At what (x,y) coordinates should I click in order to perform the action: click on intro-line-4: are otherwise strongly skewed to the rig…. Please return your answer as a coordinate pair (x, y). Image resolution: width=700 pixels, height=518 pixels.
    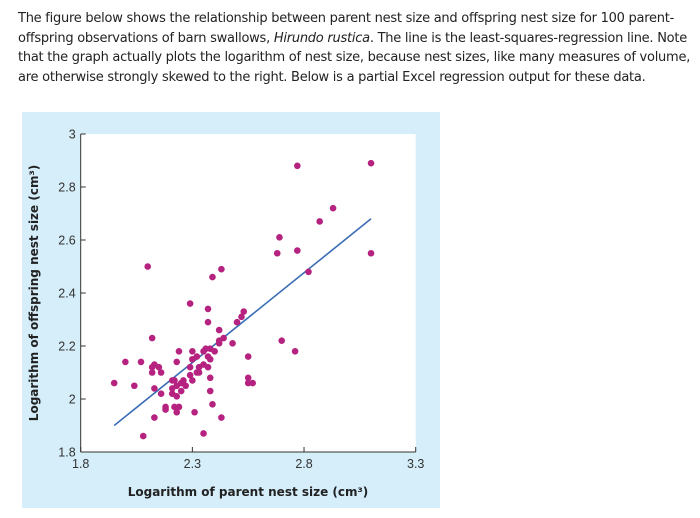
    Looking at the image, I should click on (332, 77).